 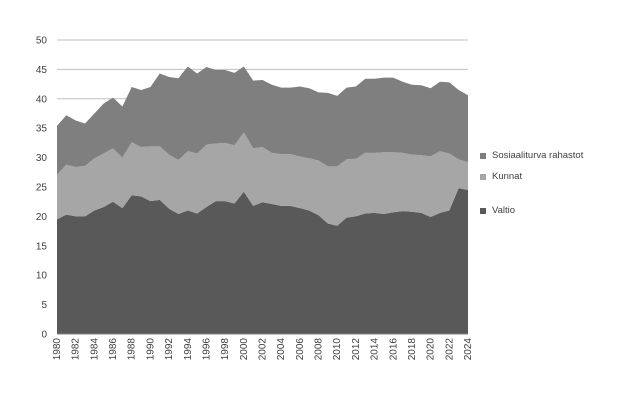 I want to click on y-tick-label-30: 30, so click(x=42, y=158).